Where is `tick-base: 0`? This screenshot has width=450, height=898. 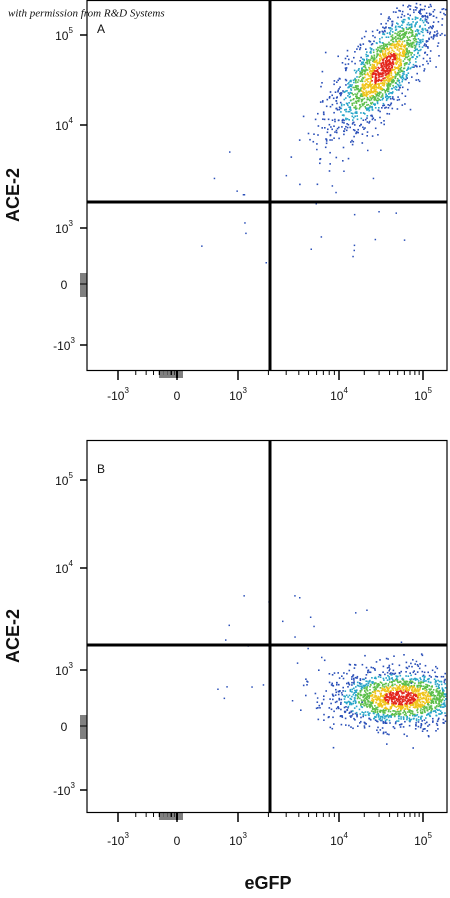
tick-base: 0 is located at coordinates (177, 841).